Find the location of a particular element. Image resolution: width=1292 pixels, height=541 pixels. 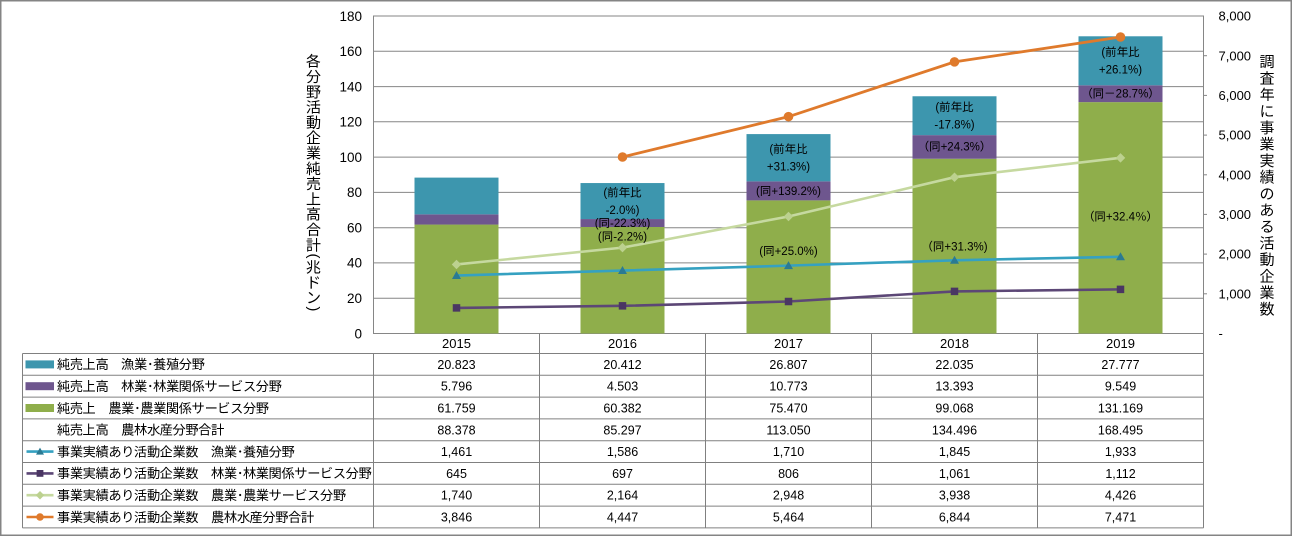

svg-text: (同+139.2%) is located at coordinates (788, 192).